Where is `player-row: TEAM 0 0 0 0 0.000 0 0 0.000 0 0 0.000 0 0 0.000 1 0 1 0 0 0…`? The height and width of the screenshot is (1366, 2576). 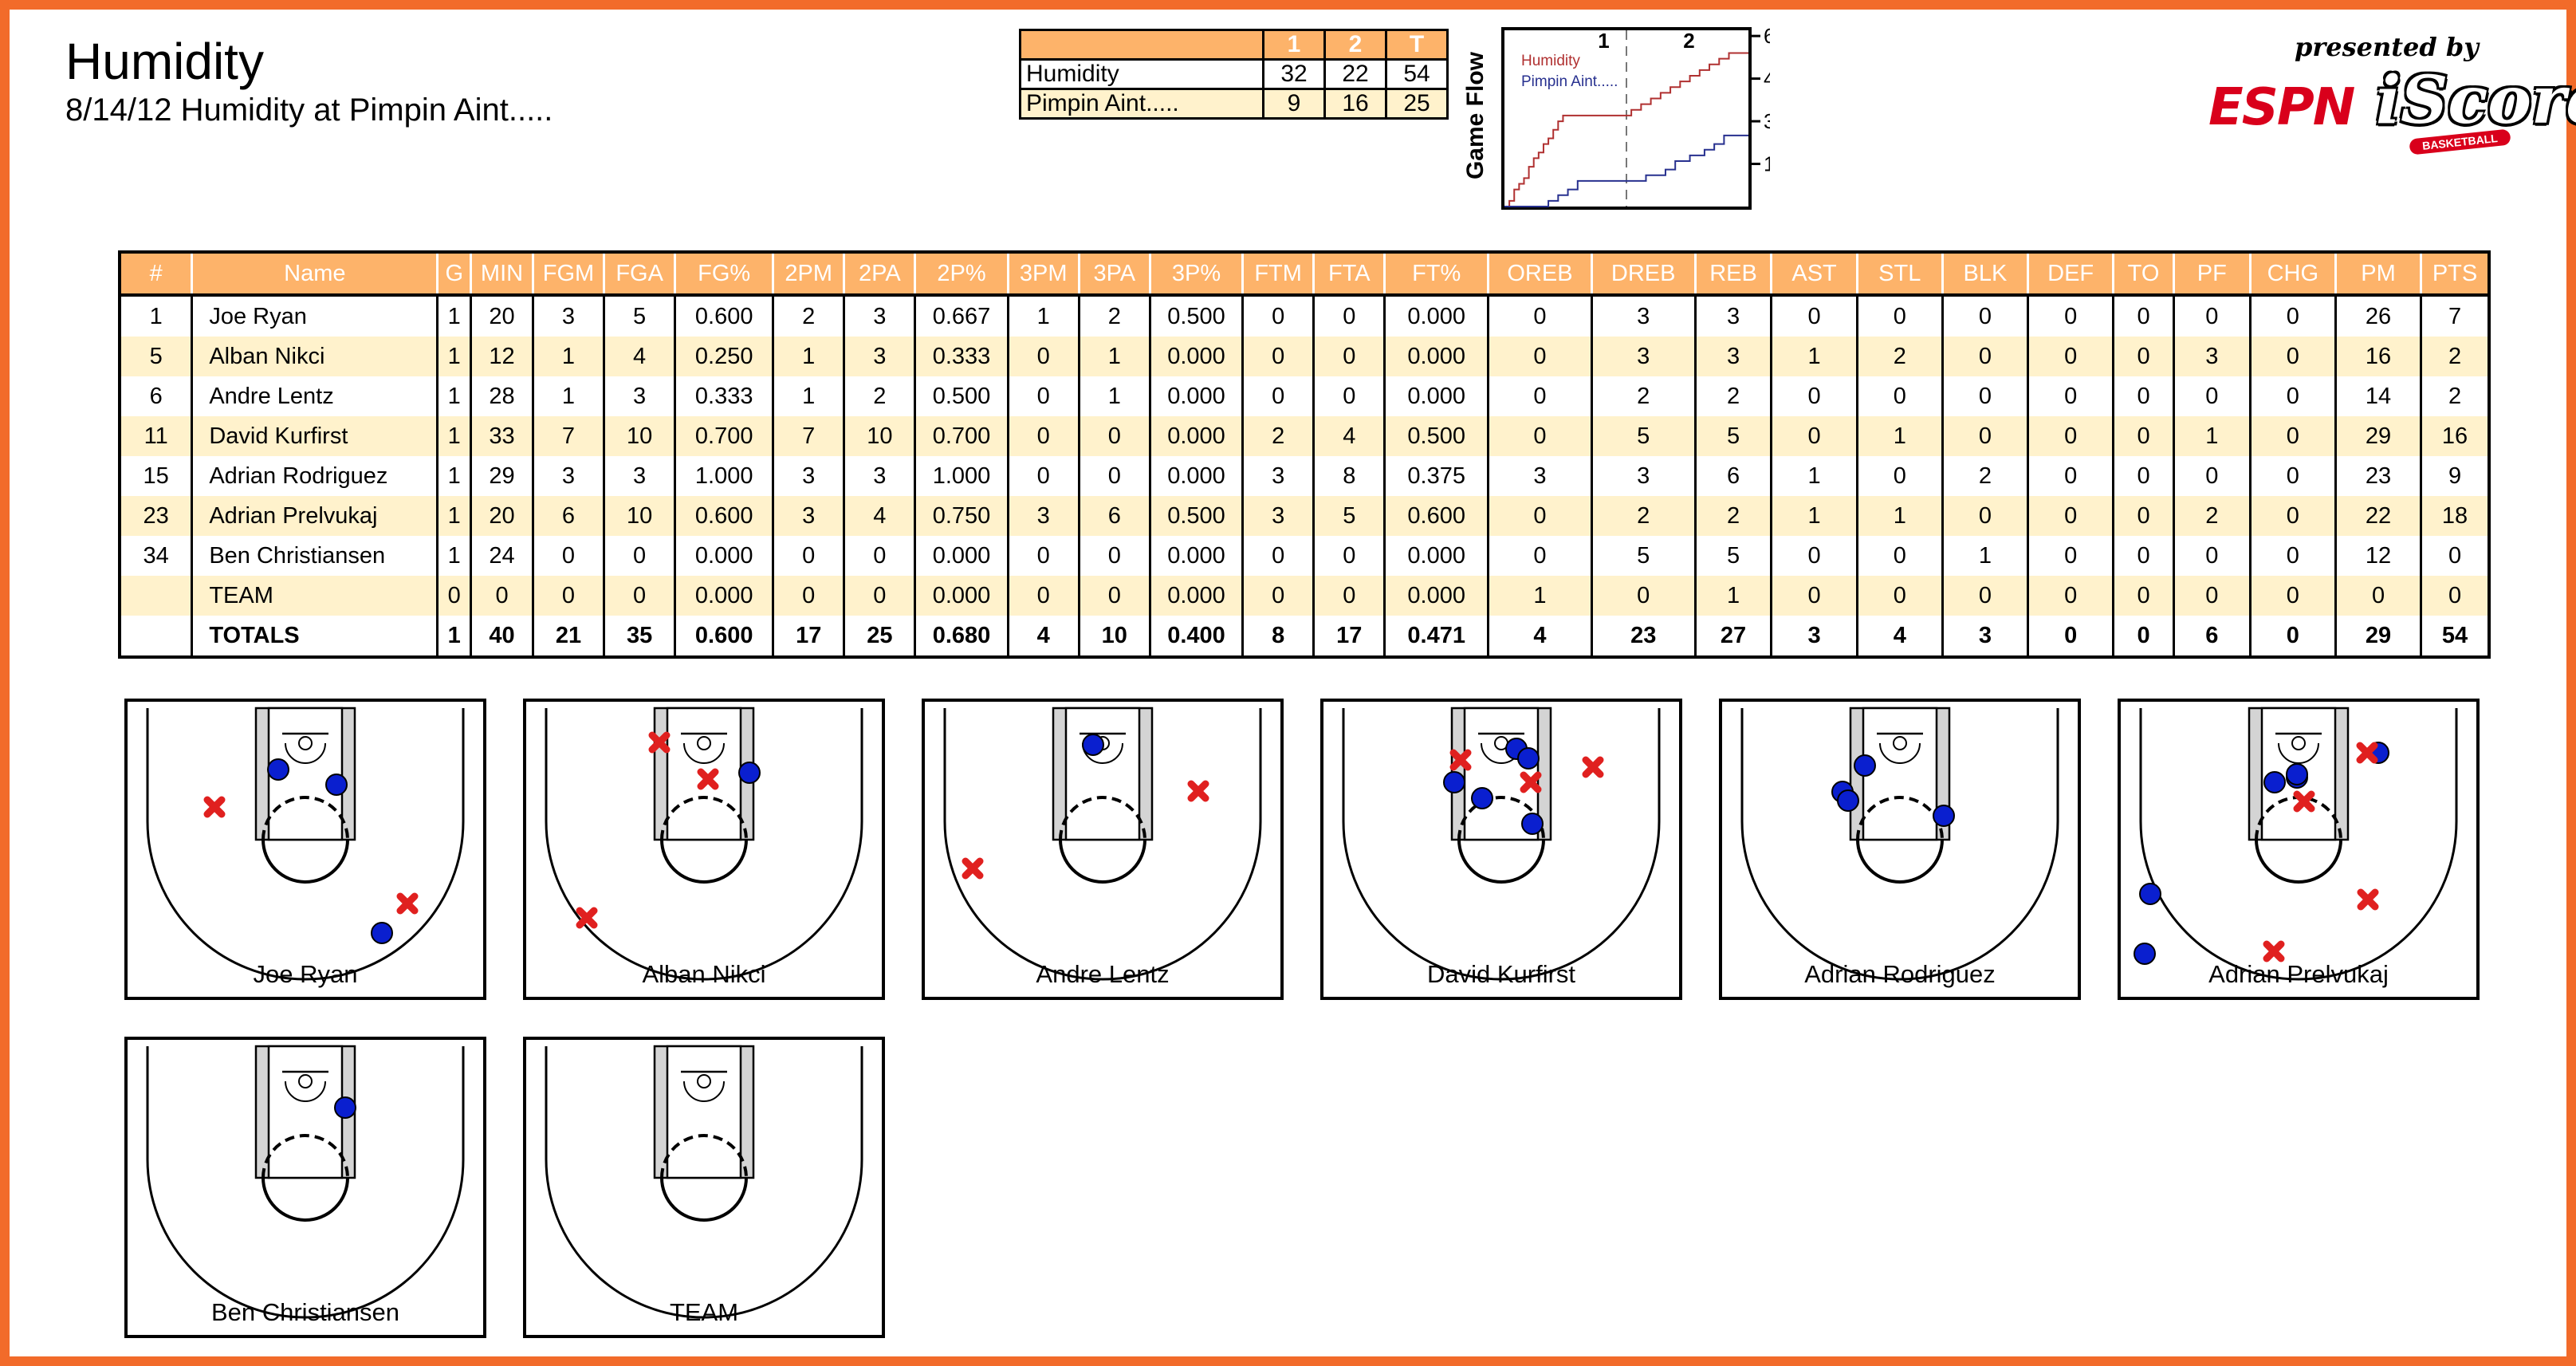
player-row: TEAM 0 0 0 0 0.000 0 0 0.000 0 0 0.000 0 0 0.000 1 0 1 0 0 0… is located at coordinates (1304, 596).